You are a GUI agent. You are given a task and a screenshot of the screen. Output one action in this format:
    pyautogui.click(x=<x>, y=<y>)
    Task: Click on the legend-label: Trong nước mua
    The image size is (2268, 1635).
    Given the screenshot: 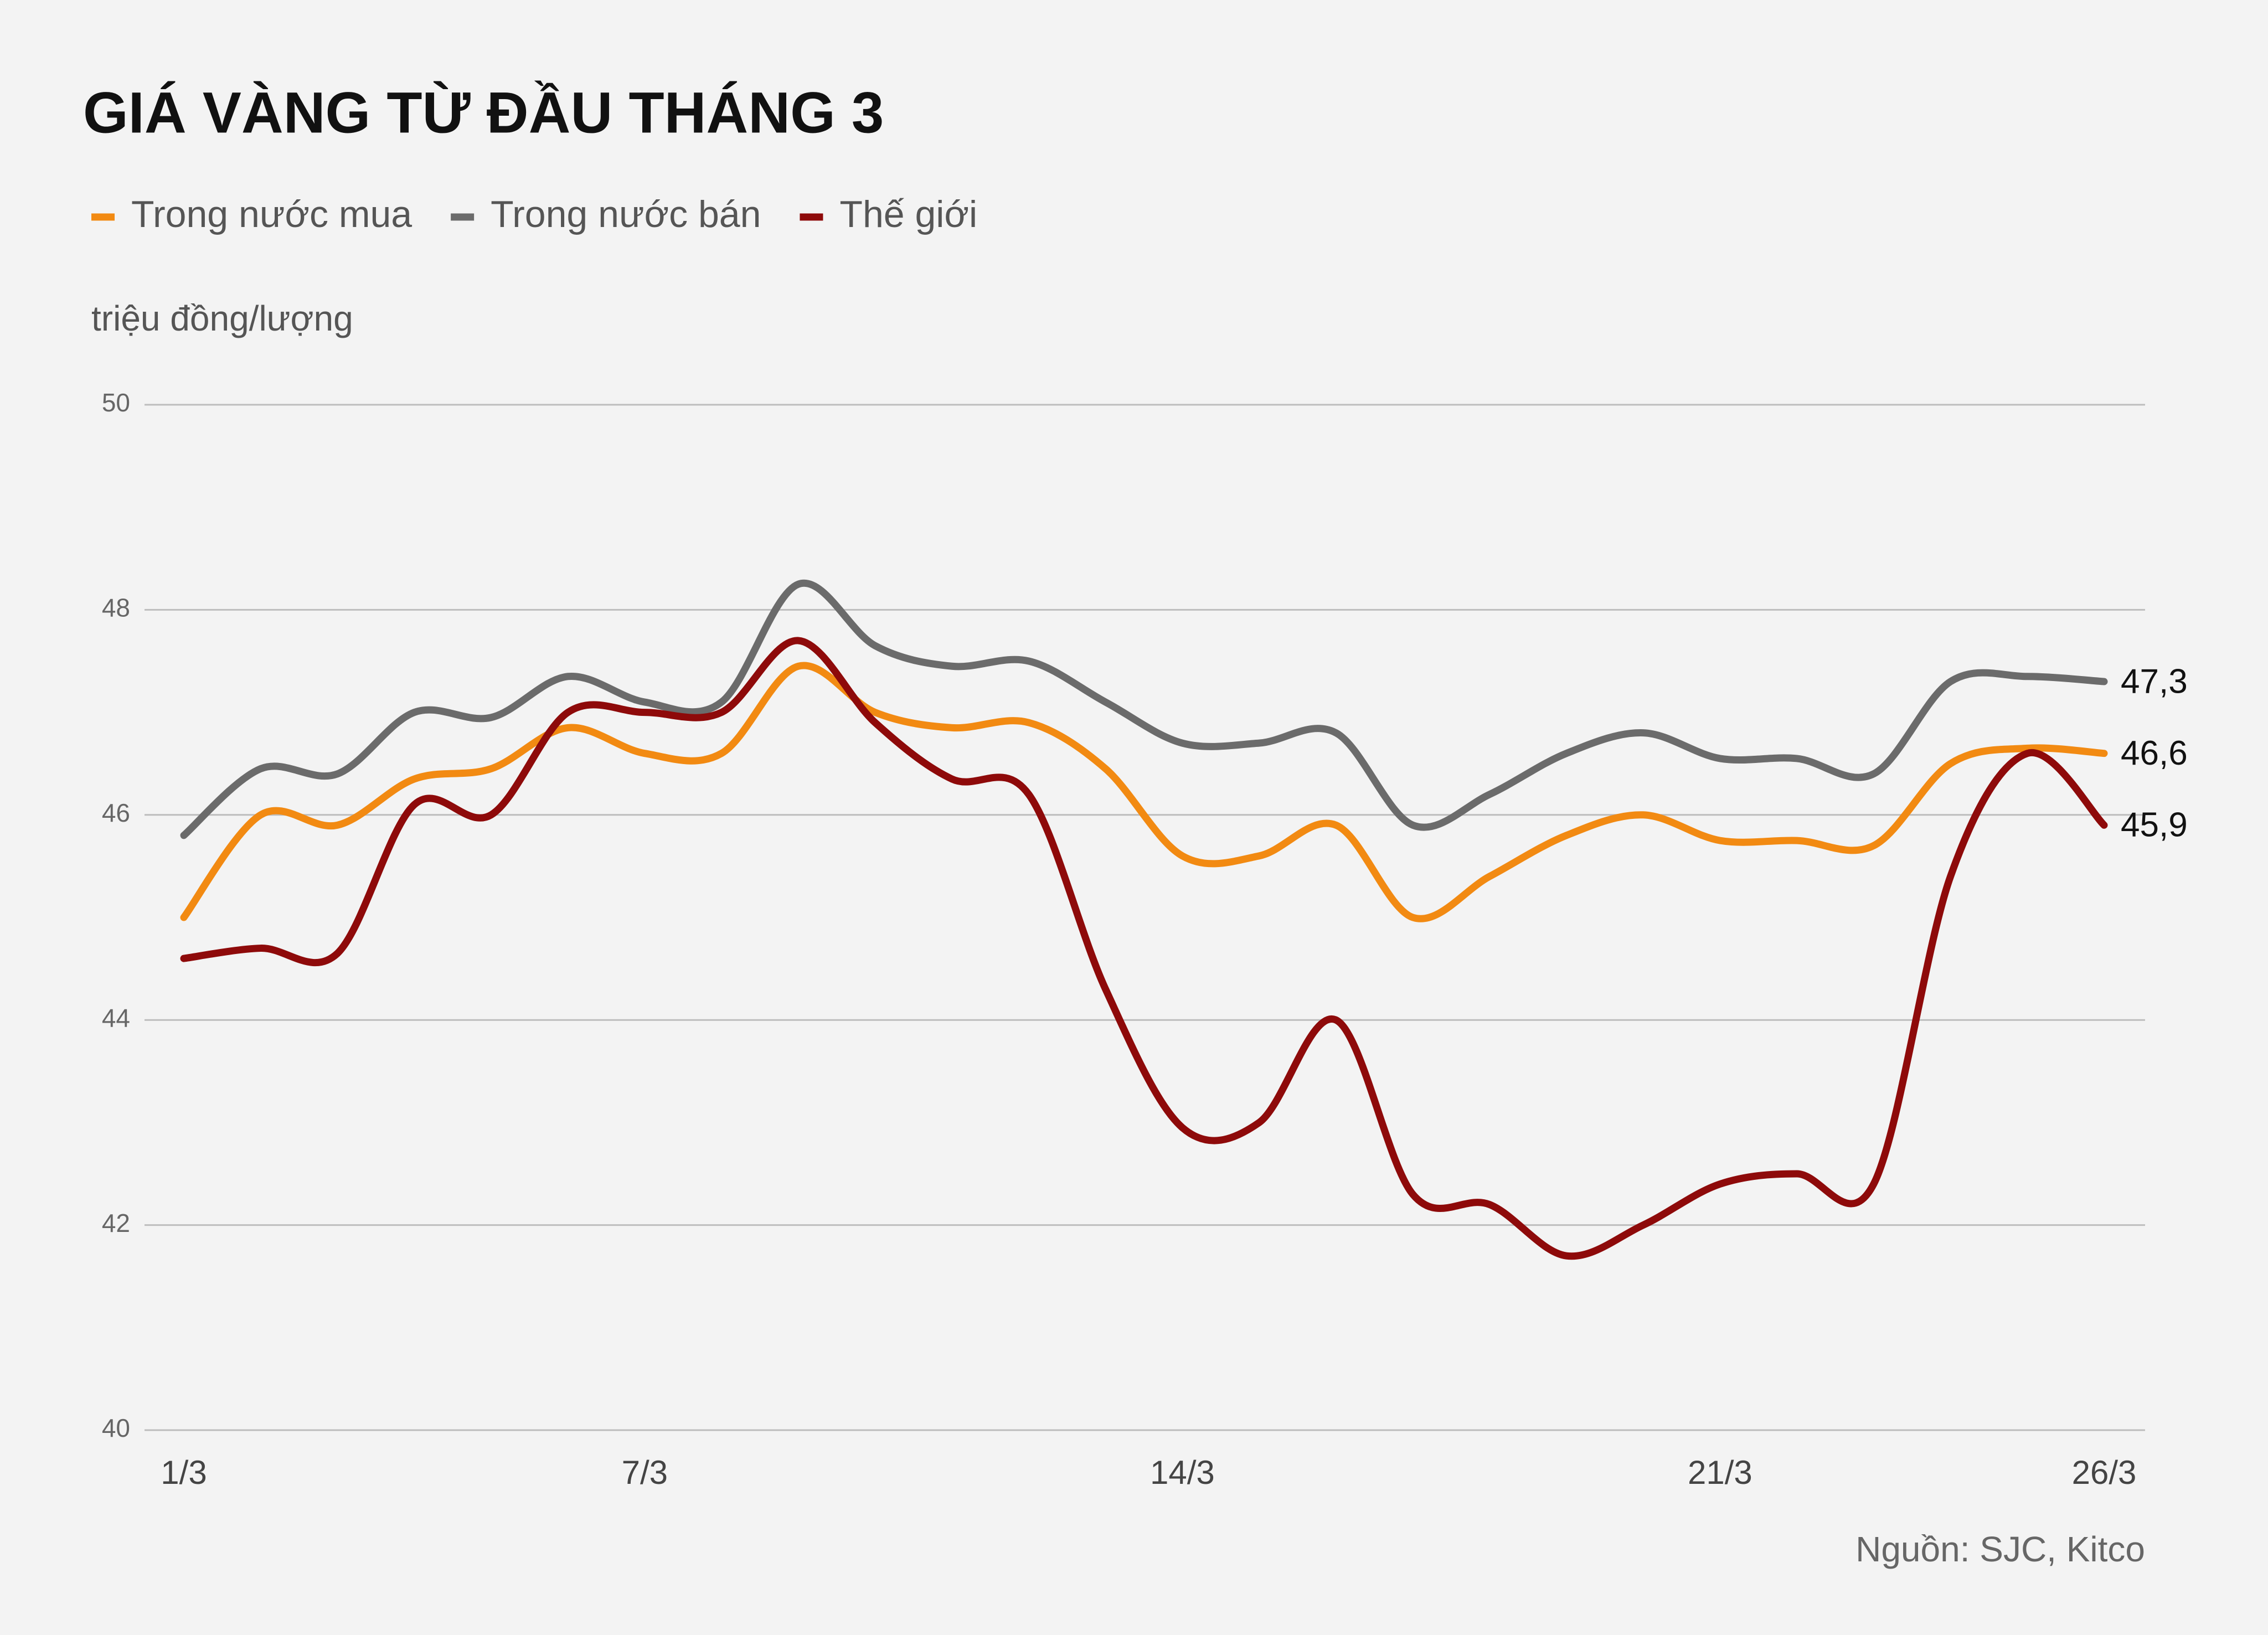 What is the action you would take?
    pyautogui.click(x=271, y=214)
    